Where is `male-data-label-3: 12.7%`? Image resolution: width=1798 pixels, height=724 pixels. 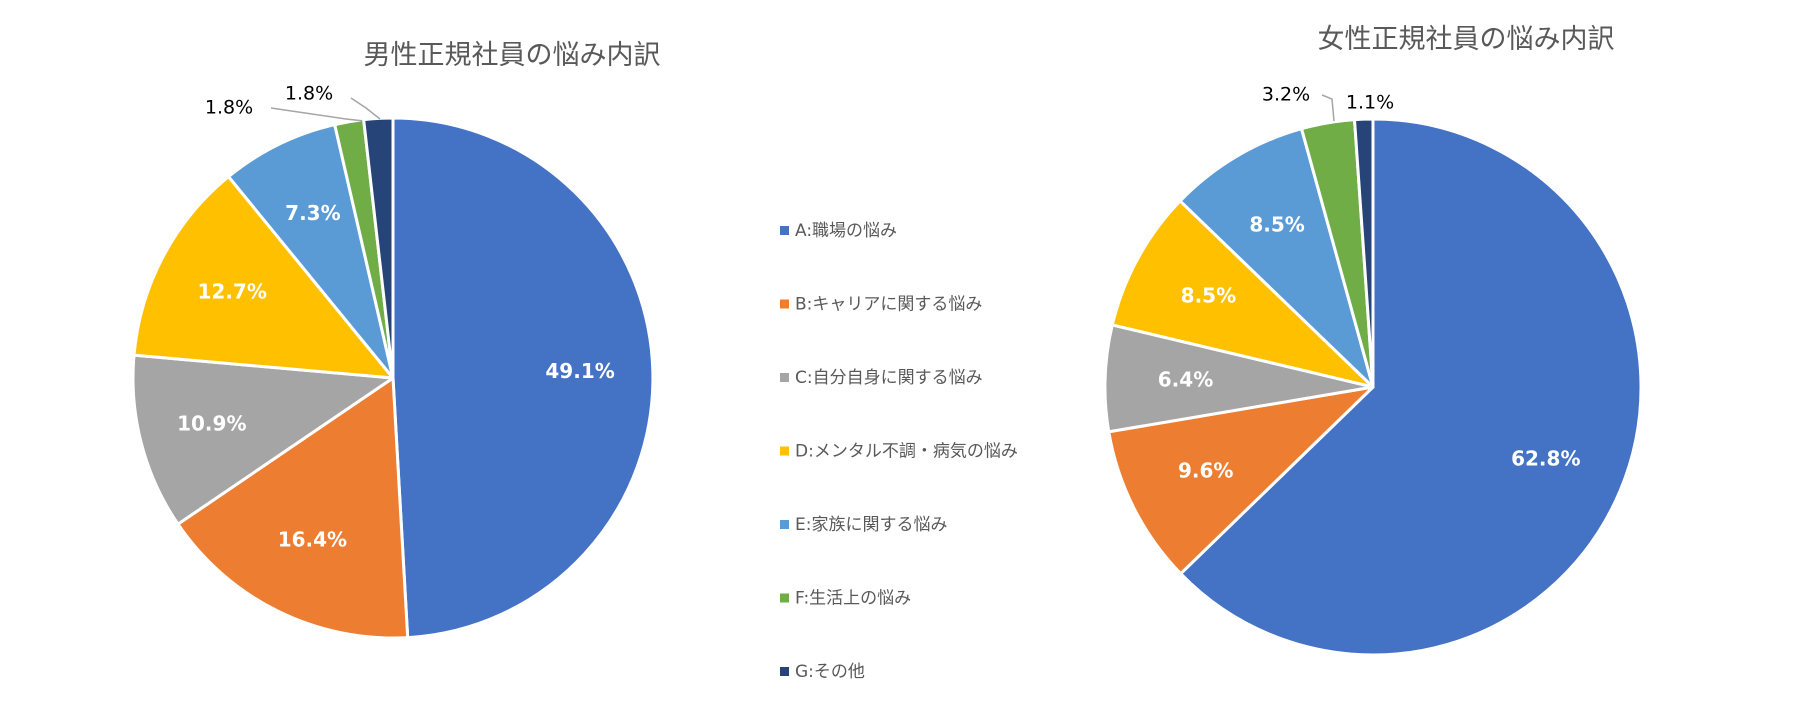
male-data-label-3: 12.7% is located at coordinates (232, 291).